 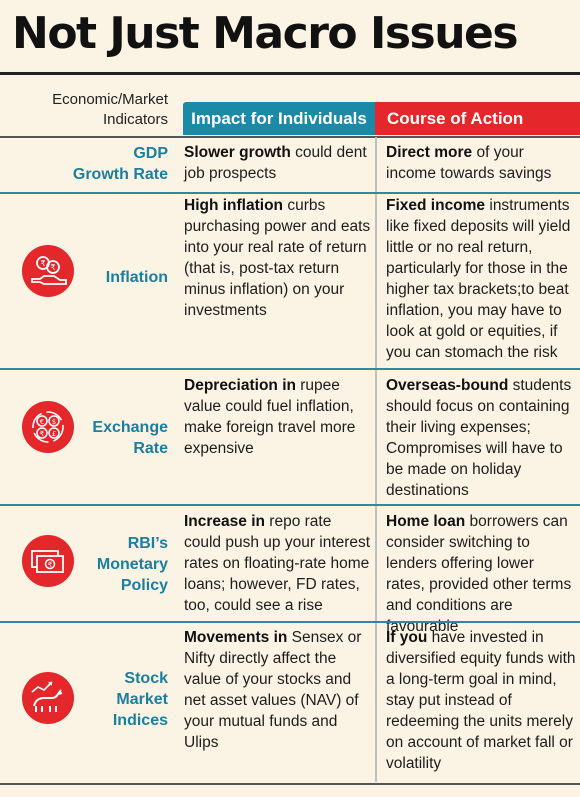 What do you see at coordinates (130, 438) in the screenshot?
I see `indicator-label: Exchange Rate` at bounding box center [130, 438].